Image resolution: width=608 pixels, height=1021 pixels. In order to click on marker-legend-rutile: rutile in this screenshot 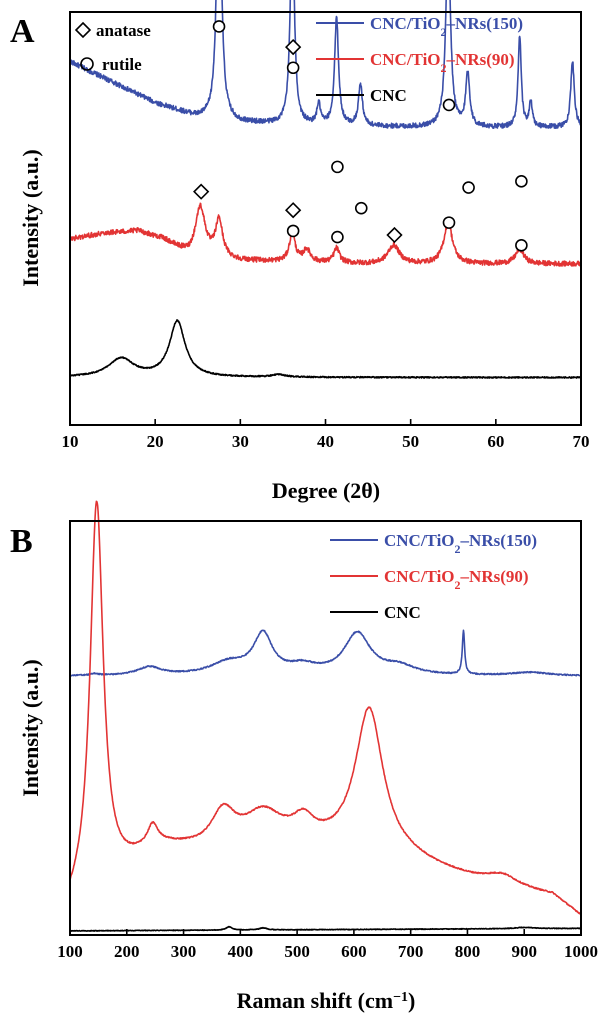, I will do `click(122, 64)`.